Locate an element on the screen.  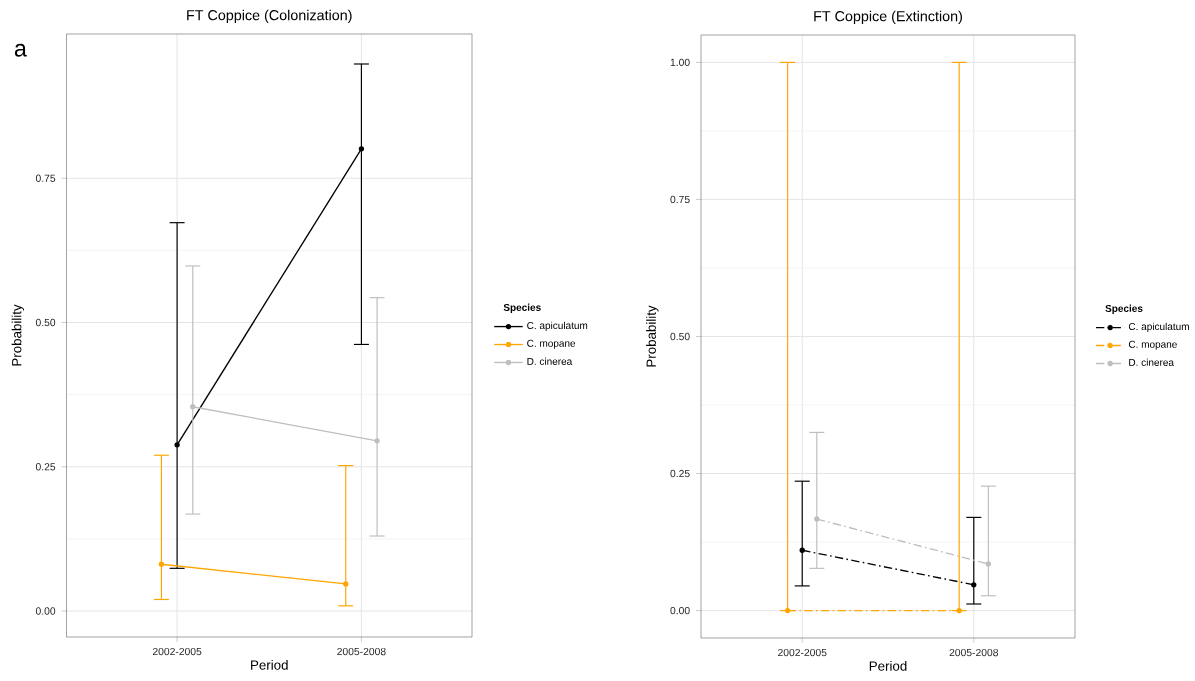
chart-title: FT Coppice (Extinction) is located at coordinates (888, 17).